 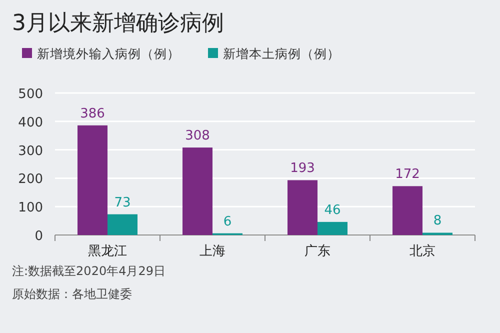 I want to click on y-tick-label: 400, so click(x=30, y=122).